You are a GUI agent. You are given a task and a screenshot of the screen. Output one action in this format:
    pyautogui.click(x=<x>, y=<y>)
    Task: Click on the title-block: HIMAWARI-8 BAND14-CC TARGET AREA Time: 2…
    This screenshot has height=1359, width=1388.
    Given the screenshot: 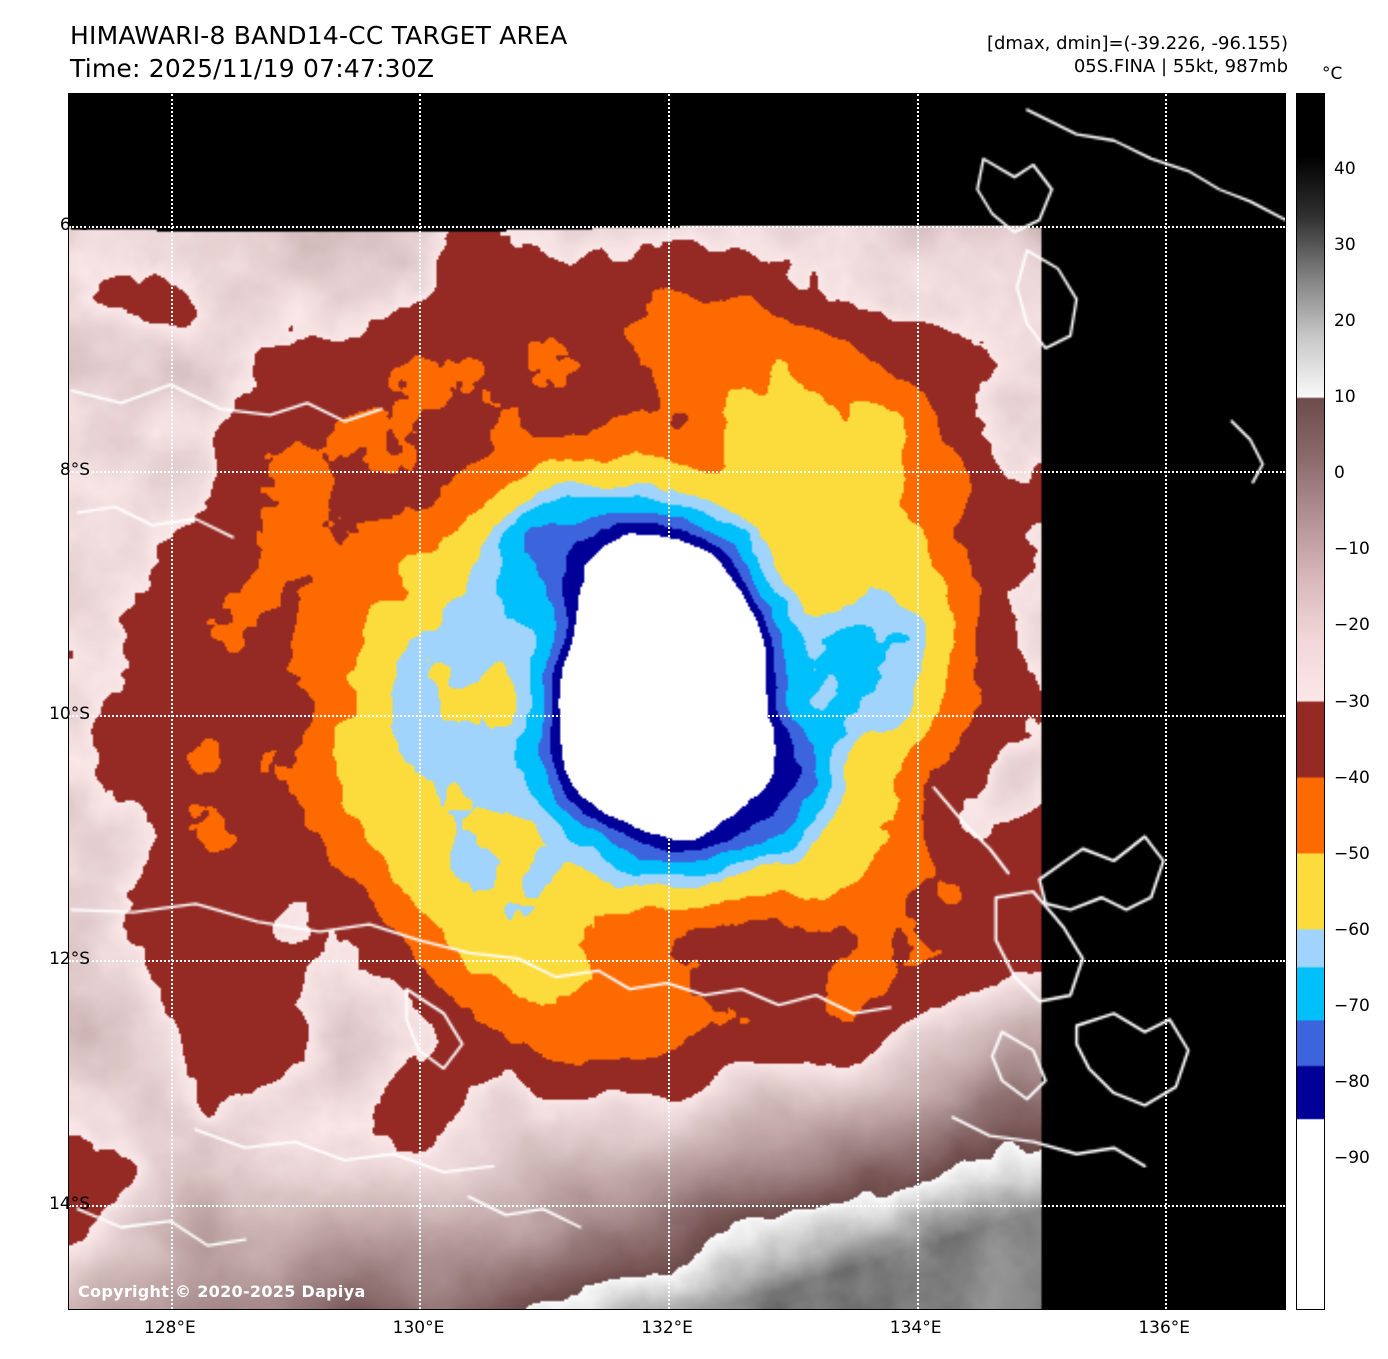 What is the action you would take?
    pyautogui.click(x=318, y=52)
    